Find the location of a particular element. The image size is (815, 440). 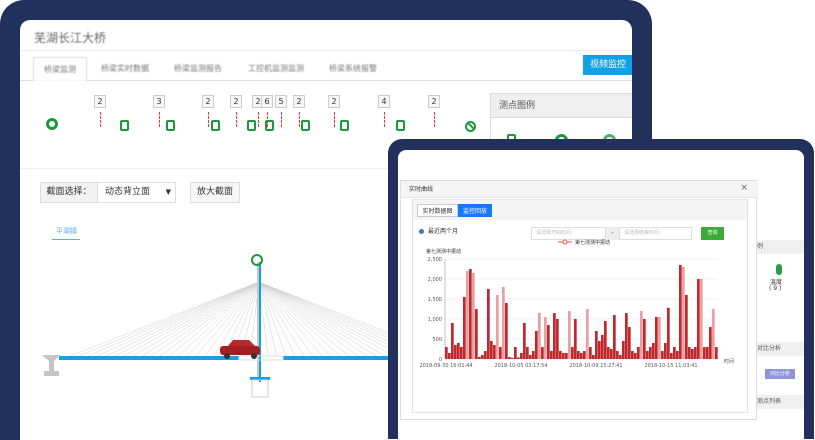

video-monitor-button: 视频监控 is located at coordinates (607, 65).